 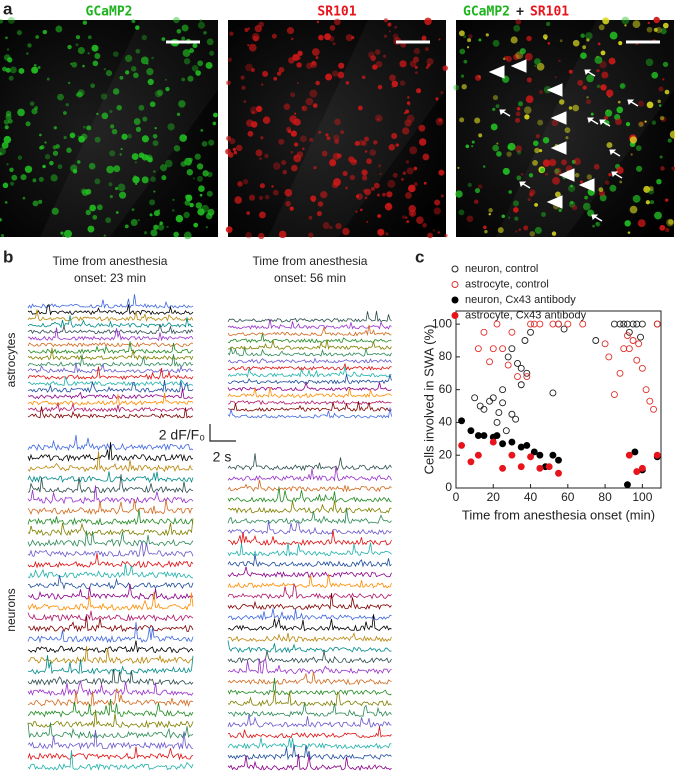 What do you see at coordinates (595, 217) in the screenshot?
I see `arrow` at bounding box center [595, 217].